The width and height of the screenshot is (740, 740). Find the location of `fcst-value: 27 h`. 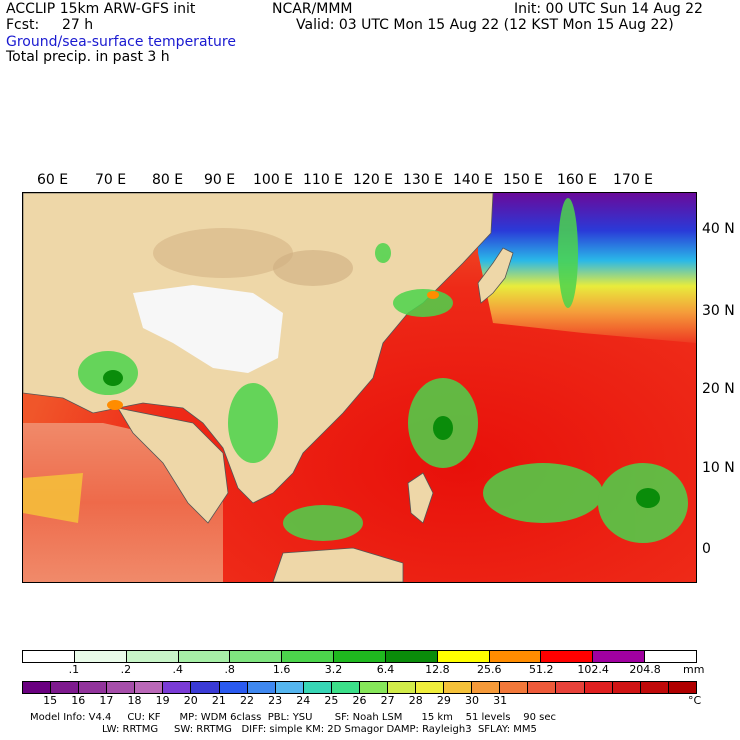

fcst-value: 27 h is located at coordinates (78, 25).